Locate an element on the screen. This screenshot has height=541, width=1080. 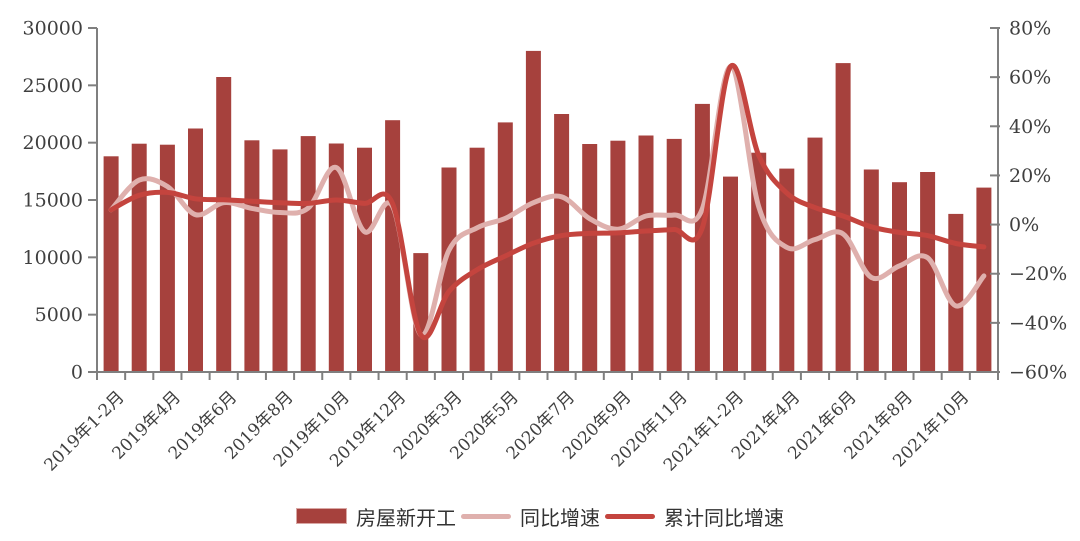
left-axis-tick-label: 5000 is located at coordinates (59, 315).